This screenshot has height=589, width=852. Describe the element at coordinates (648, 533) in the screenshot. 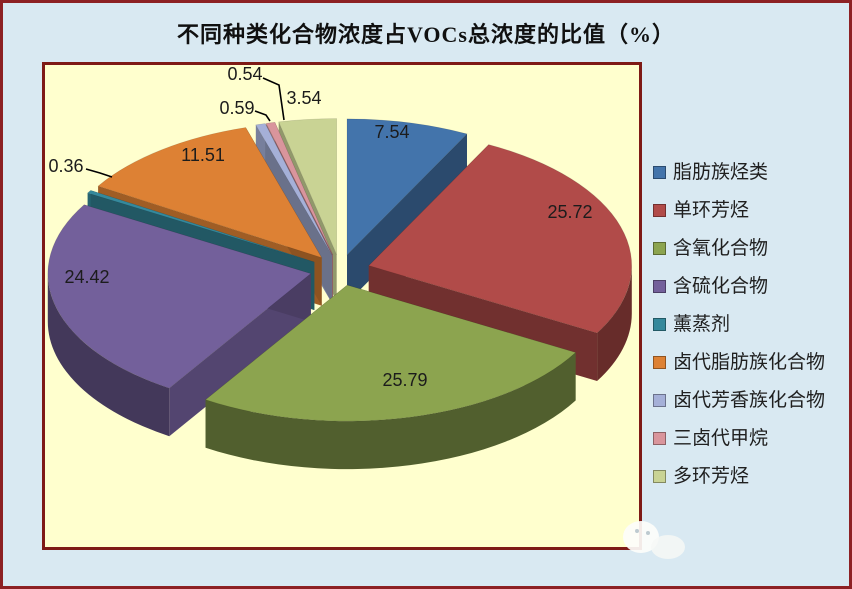

I see `watermark-dot` at that location.